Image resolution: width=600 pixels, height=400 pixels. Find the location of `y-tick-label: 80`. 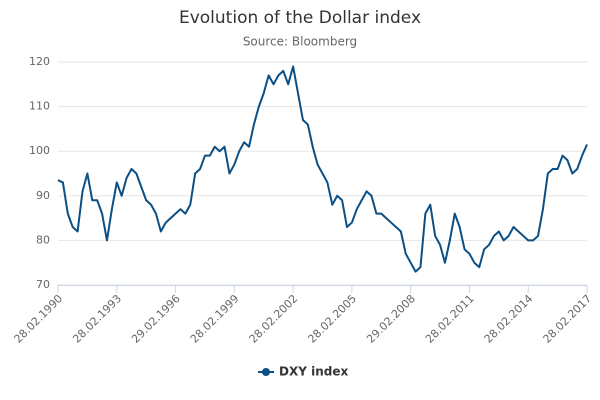

y-tick-label: 80 is located at coordinates (43, 239).